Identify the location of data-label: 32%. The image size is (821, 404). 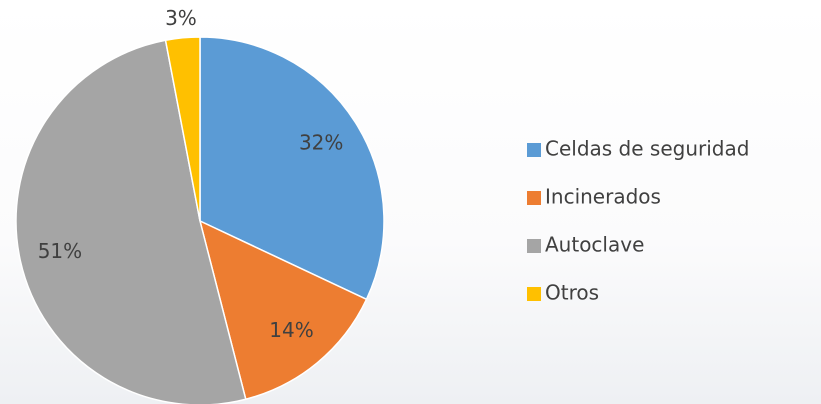
(321, 143).